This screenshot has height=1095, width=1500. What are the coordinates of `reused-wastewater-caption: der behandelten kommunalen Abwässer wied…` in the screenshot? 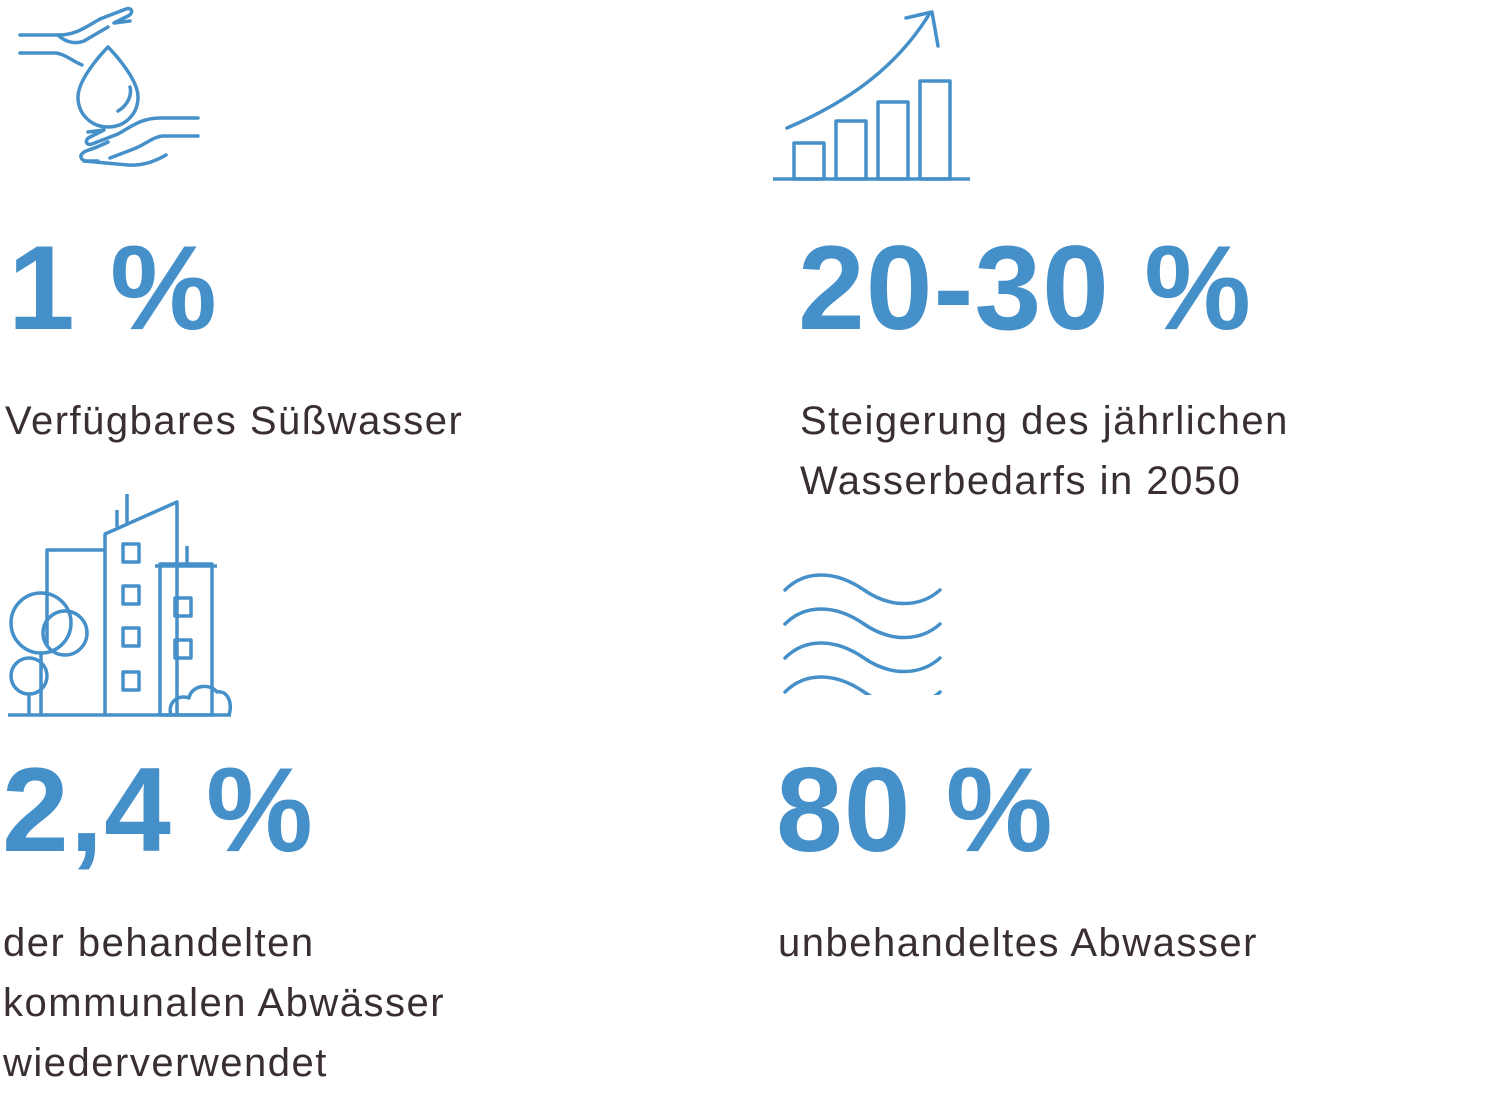 It's located at (224, 1003).